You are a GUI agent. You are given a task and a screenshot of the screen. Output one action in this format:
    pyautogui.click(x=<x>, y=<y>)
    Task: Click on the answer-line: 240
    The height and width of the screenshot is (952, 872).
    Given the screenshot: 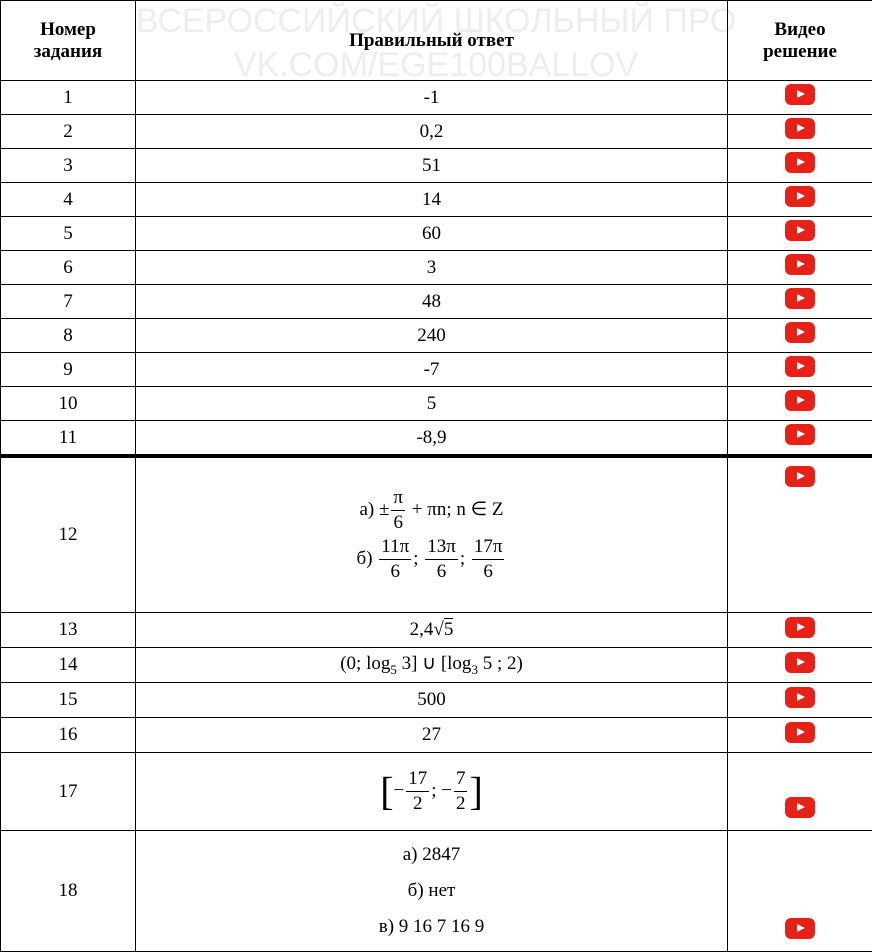 What is the action you would take?
    pyautogui.click(x=431, y=336)
    